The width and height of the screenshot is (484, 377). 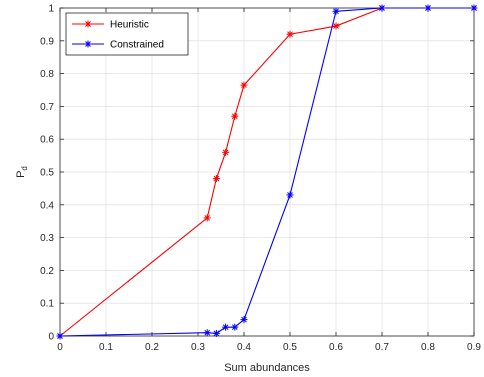 I want to click on y-tick-label: 0.8, so click(x=47, y=74).